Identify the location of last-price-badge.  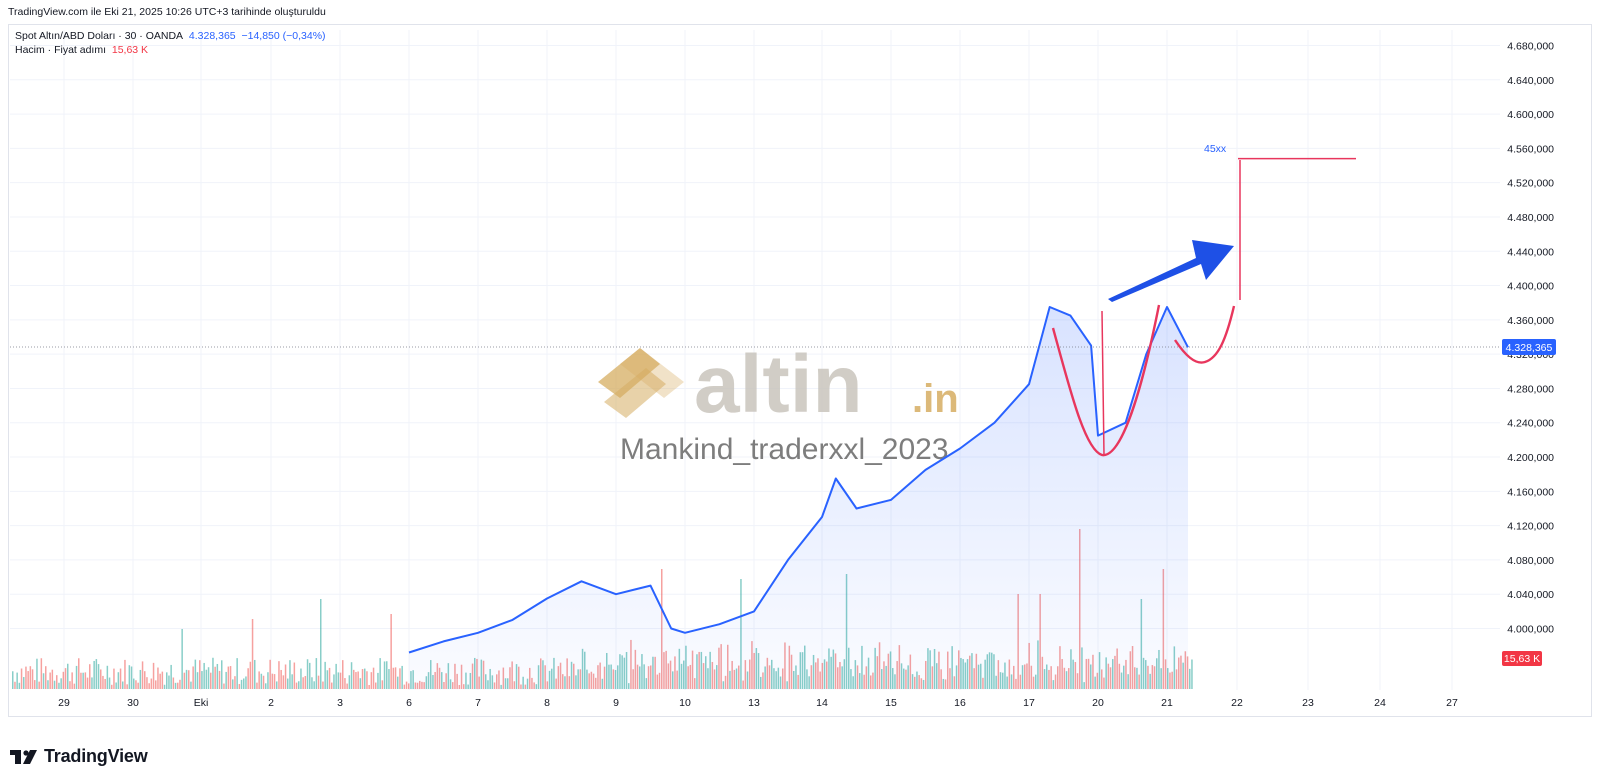
(1529, 346).